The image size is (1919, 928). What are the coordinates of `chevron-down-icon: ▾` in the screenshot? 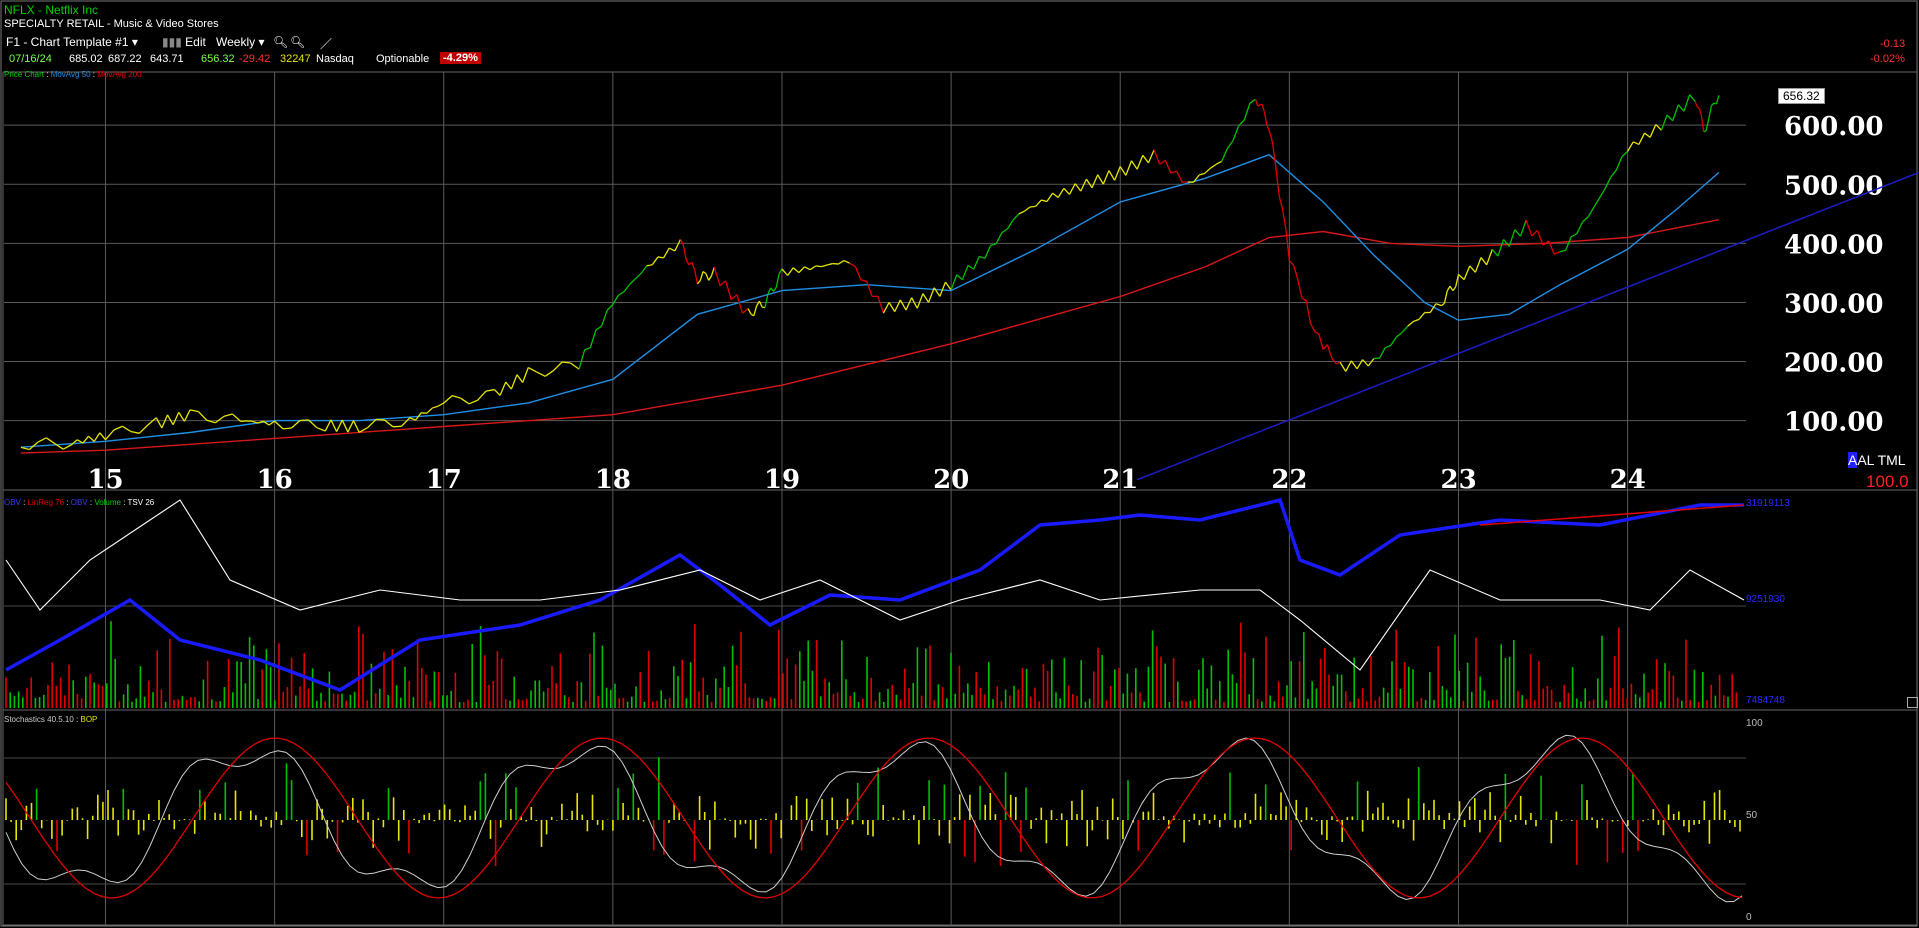 It's located at (134, 42).